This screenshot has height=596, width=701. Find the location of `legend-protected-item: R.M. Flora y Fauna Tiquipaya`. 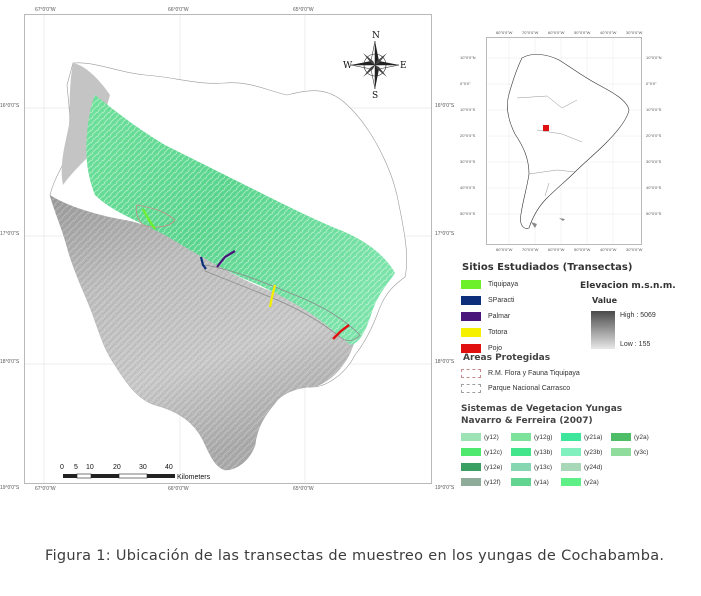

legend-protected-item: R.M. Flora y Fauna Tiquipaya is located at coordinates (520, 373).